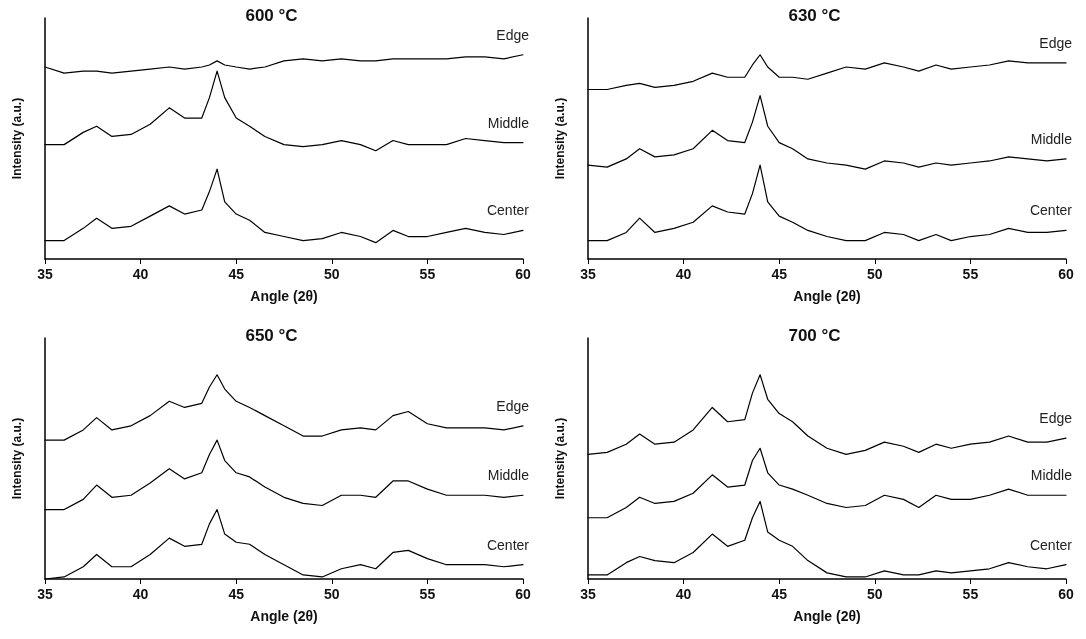  I want to click on chart-title: 600 °C, so click(271, 15).